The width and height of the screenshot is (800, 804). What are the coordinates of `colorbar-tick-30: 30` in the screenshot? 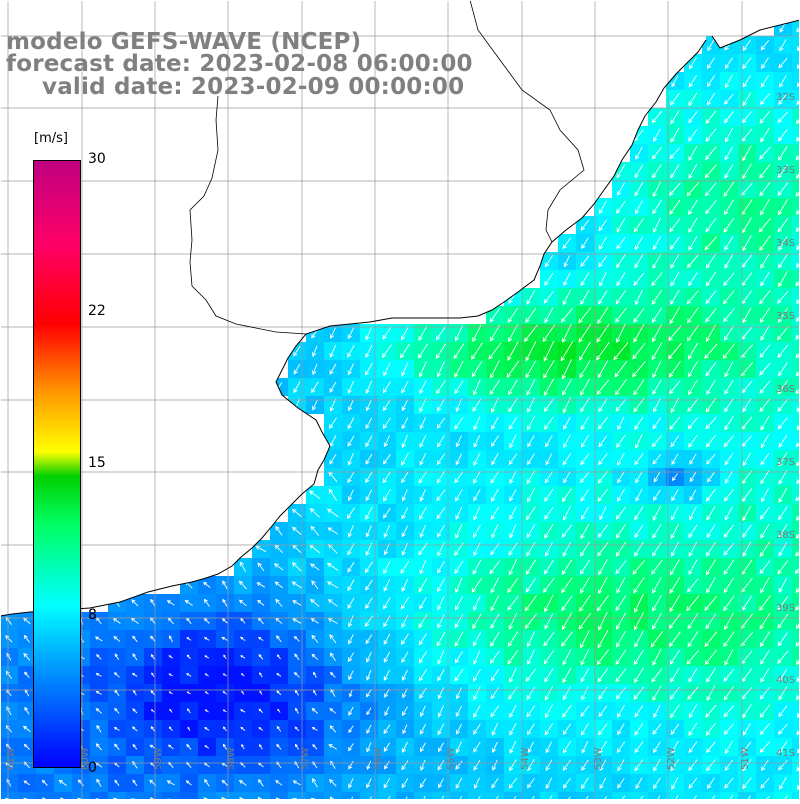 It's located at (97, 159).